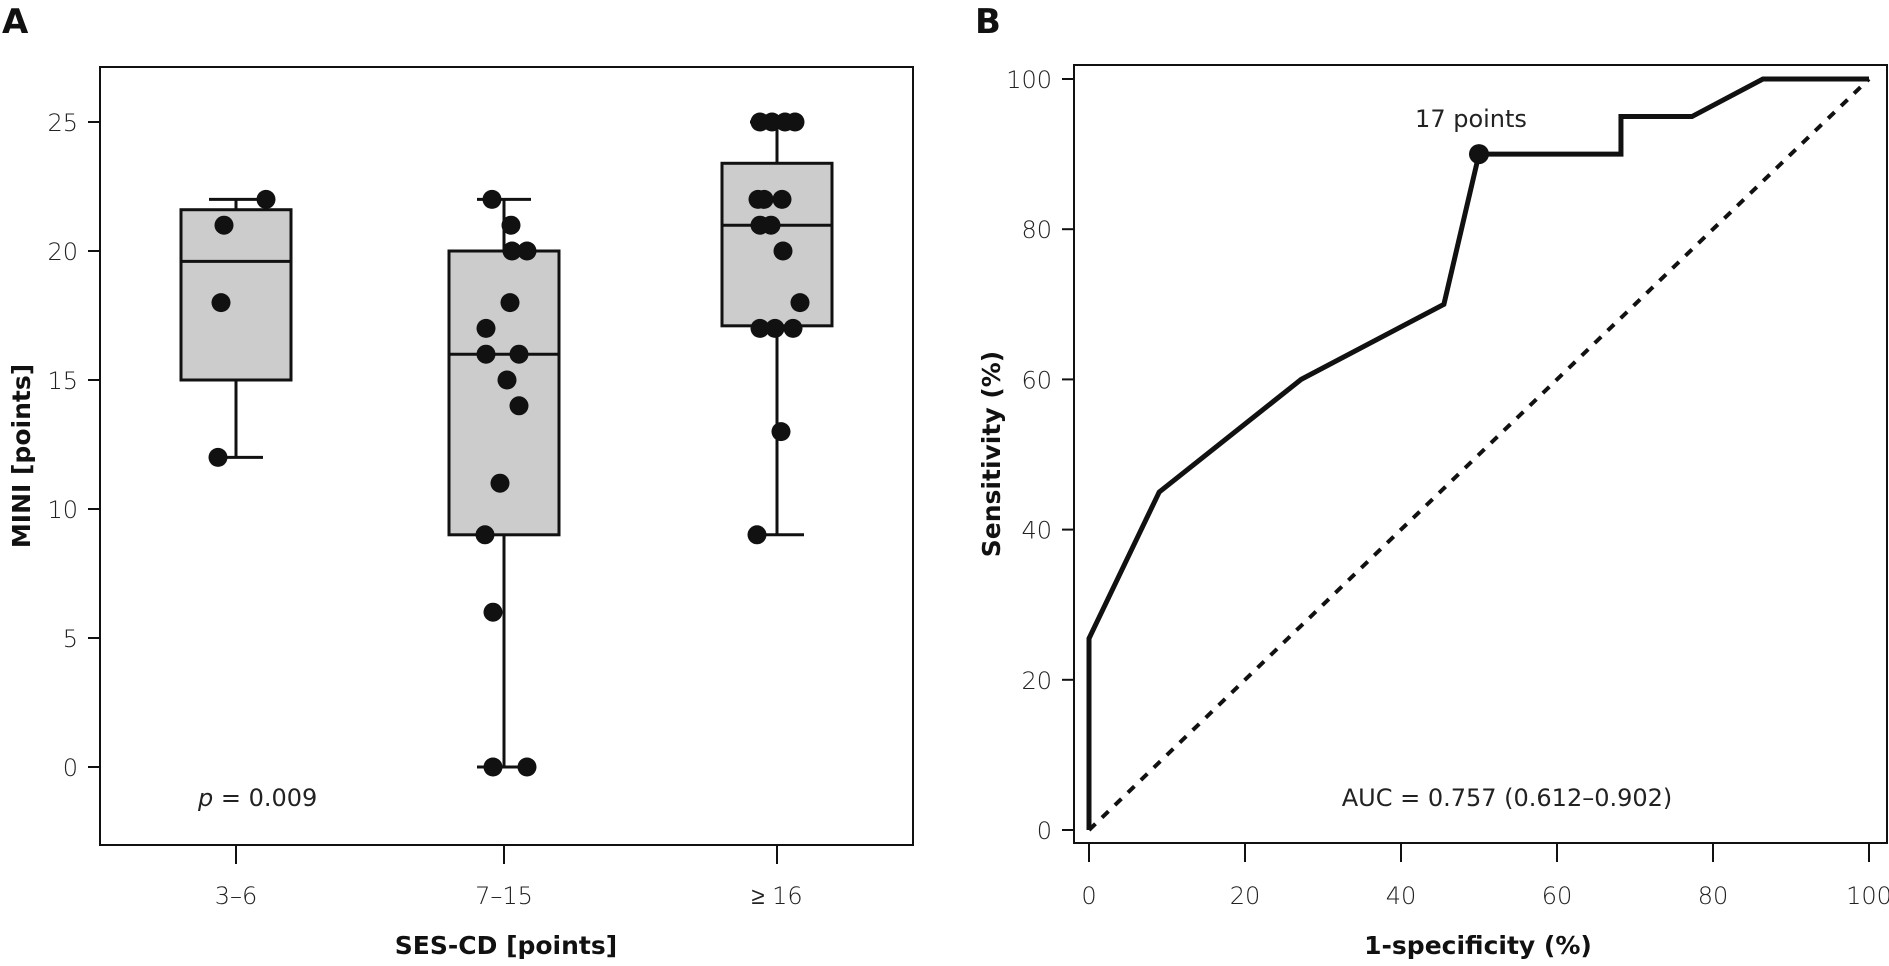 The height and width of the screenshot is (966, 1889). Describe the element at coordinates (1867, 896) in the screenshot. I see `x-tick-label: 100` at that location.